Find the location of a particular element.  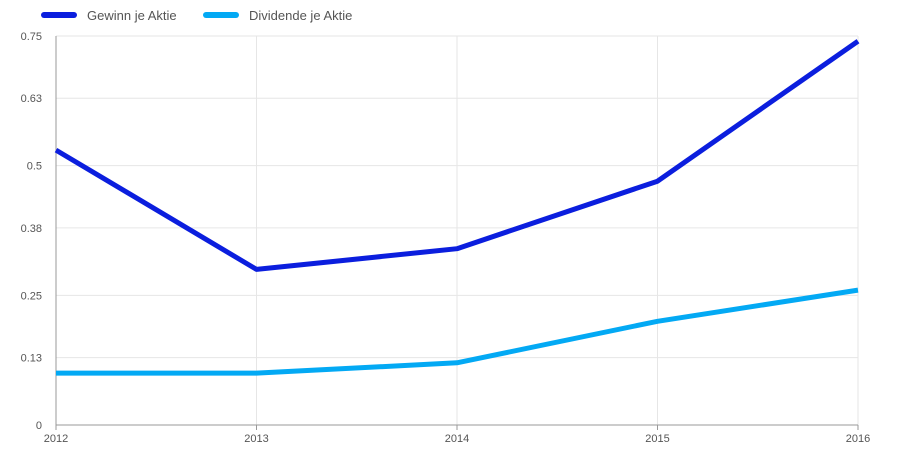

y-tick-label: 0 is located at coordinates (39, 426).